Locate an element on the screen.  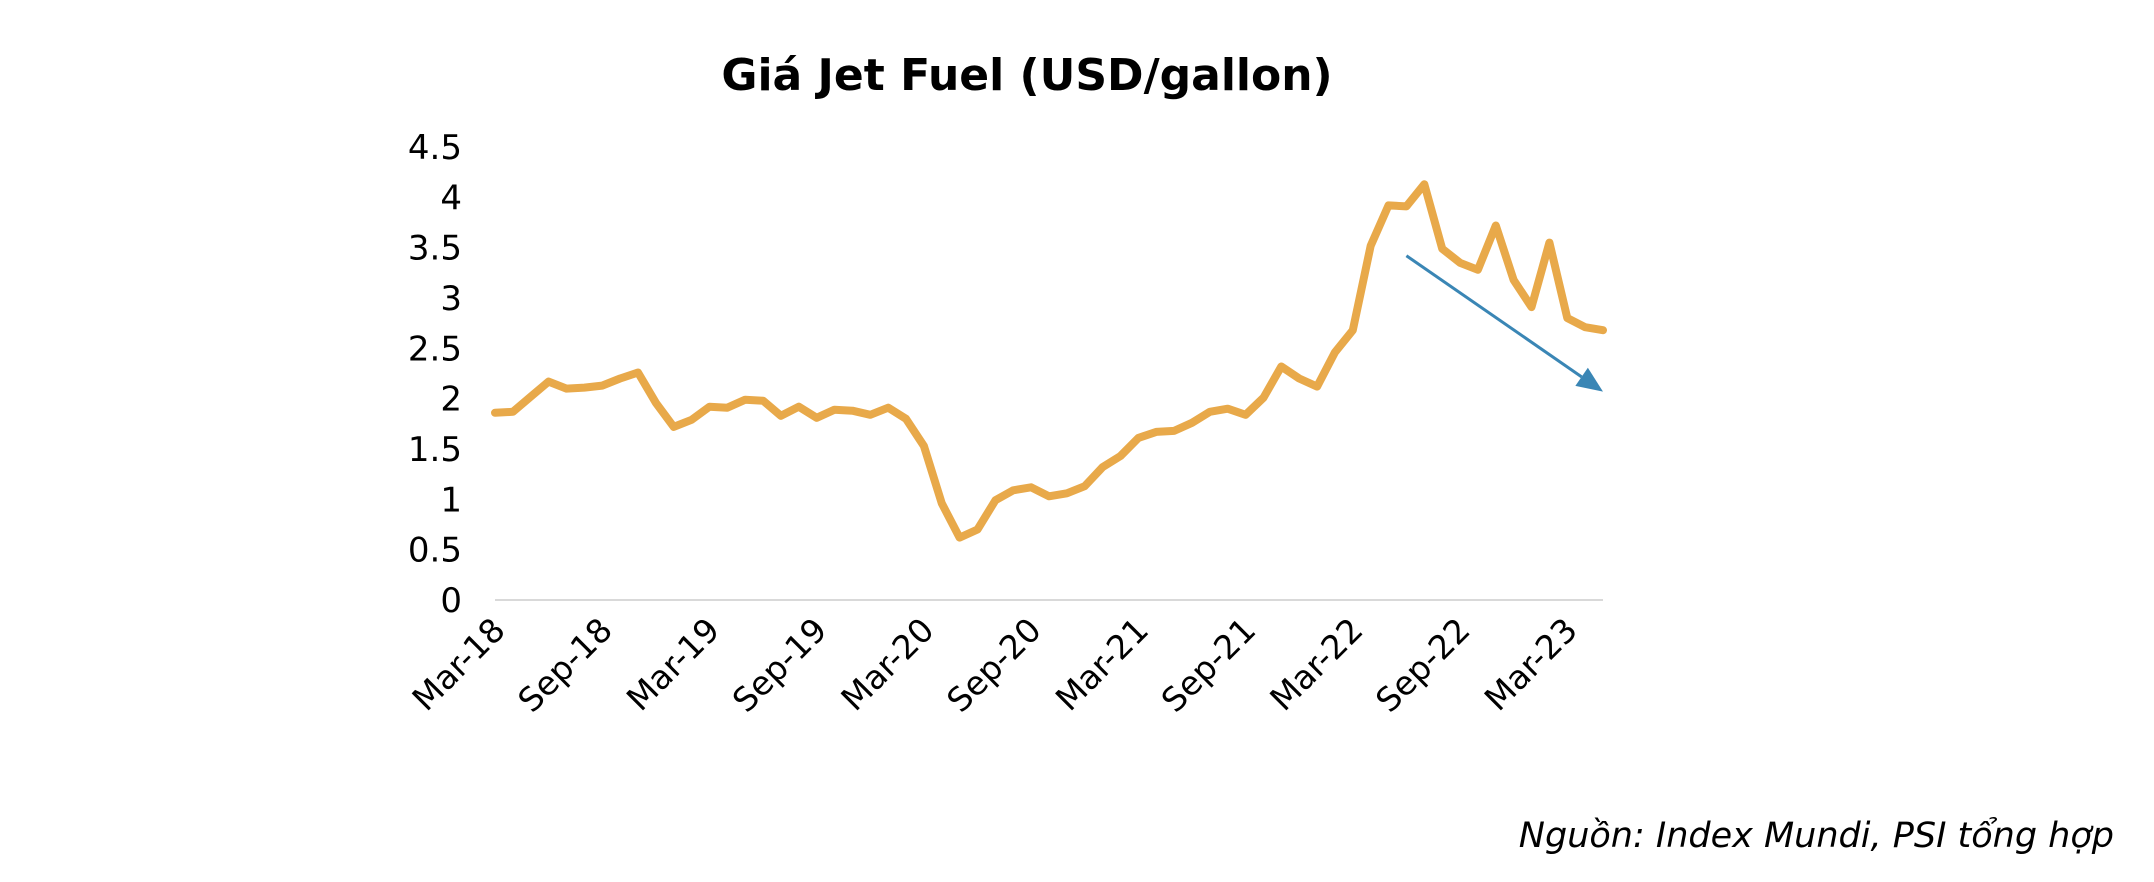
x-tick-label: Sep-19 is located at coordinates (780, 665).